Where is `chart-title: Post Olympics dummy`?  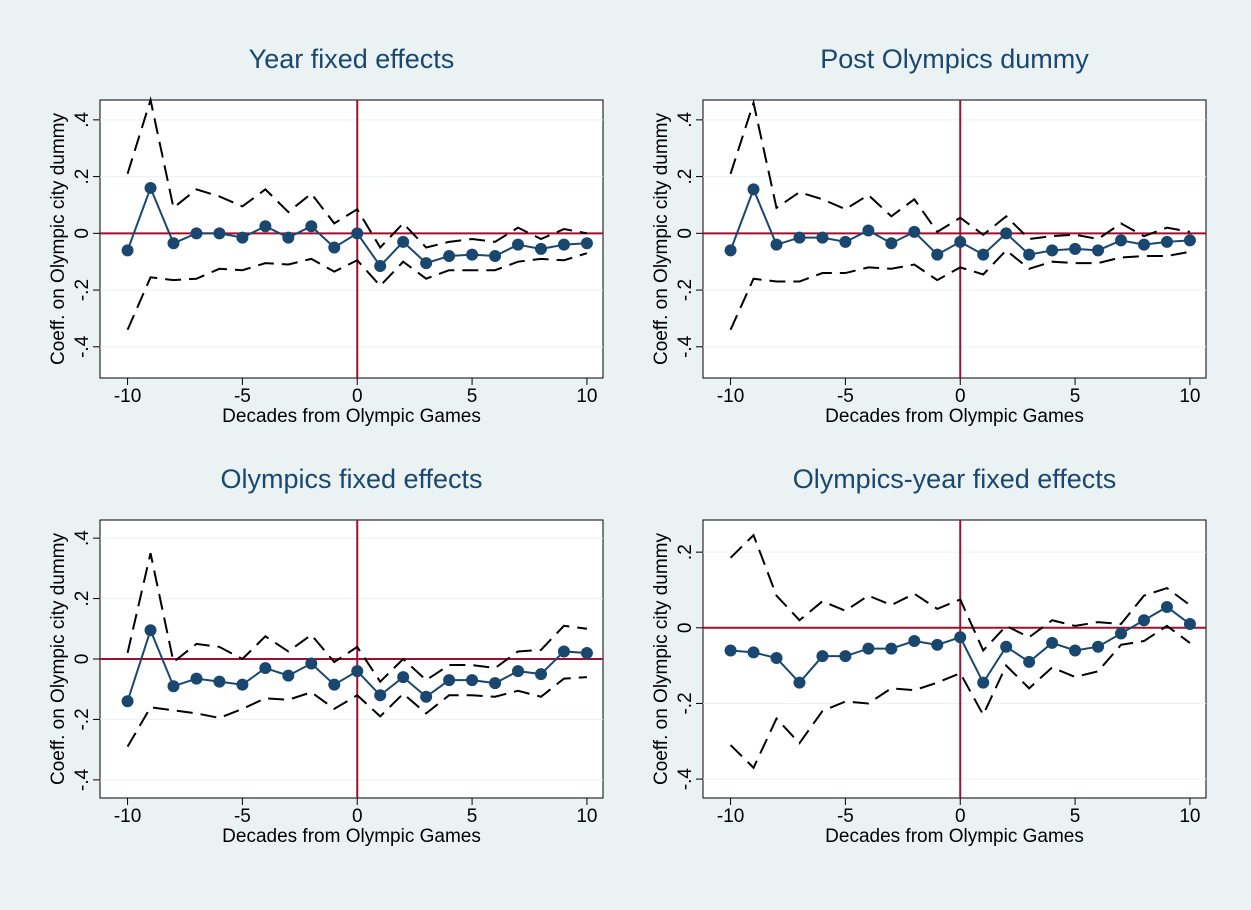 chart-title: Post Olympics dummy is located at coordinates (954, 59).